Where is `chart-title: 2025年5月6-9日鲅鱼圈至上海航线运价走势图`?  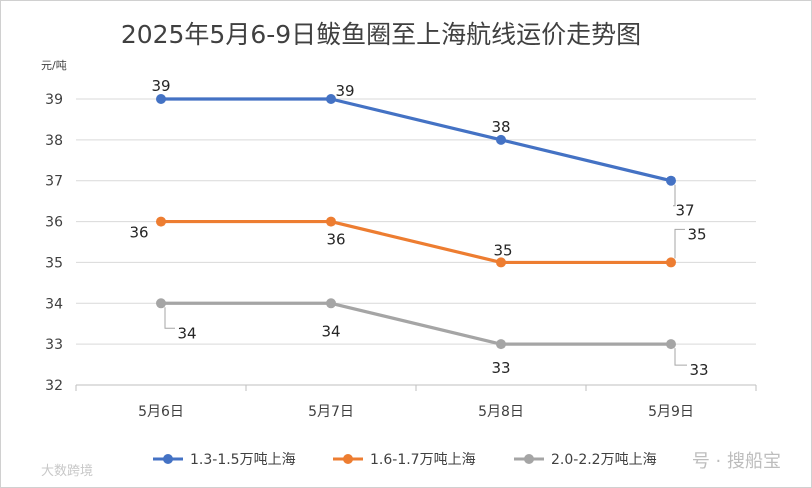
chart-title: 2025年5月6-9日鲅鱼圈至上海航线运价走势图 is located at coordinates (381, 34).